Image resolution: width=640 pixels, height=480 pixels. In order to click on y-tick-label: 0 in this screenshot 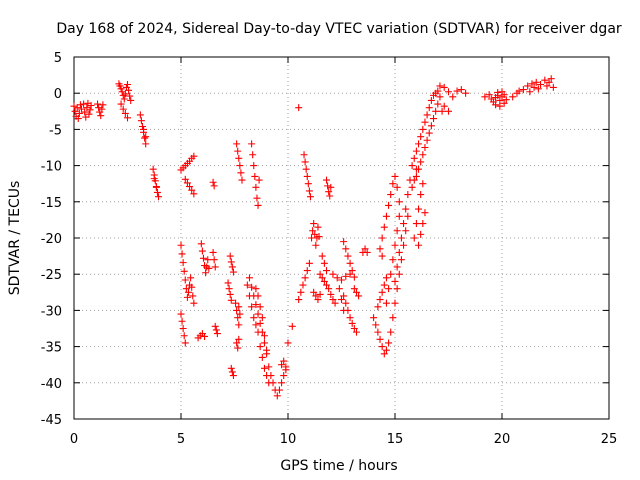, I will do `click(58, 94)`.